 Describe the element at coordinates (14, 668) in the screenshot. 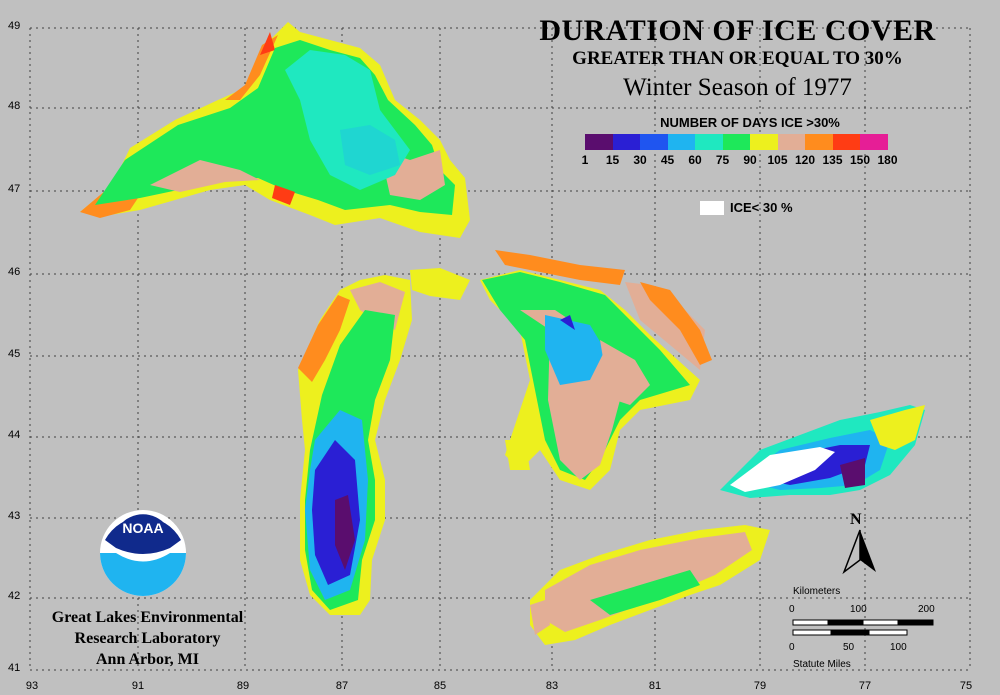

I see `lat-label: 41` at that location.